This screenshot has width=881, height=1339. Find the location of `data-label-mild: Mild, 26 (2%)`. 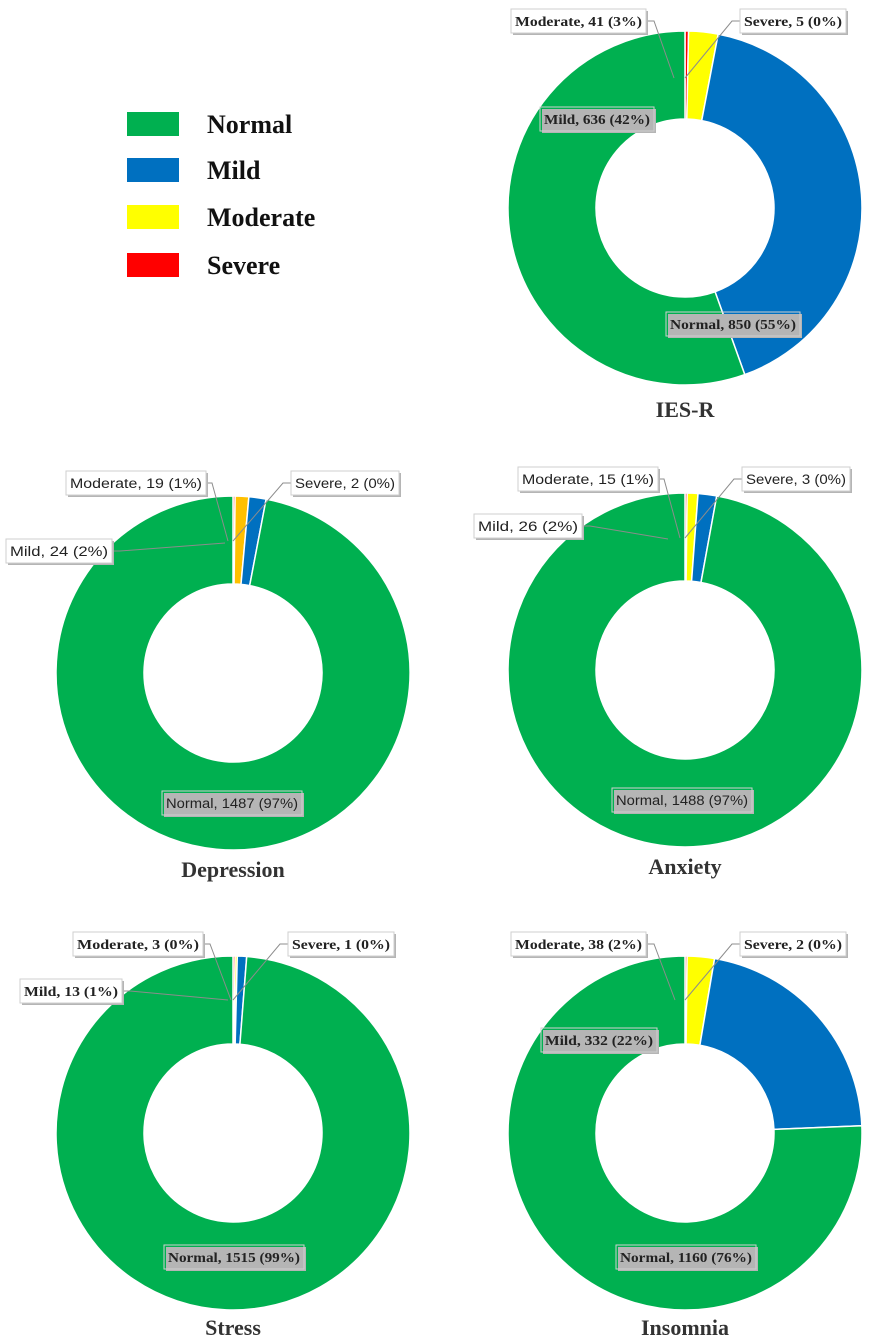

data-label-mild: Mild, 26 (2%) is located at coordinates (528, 526).